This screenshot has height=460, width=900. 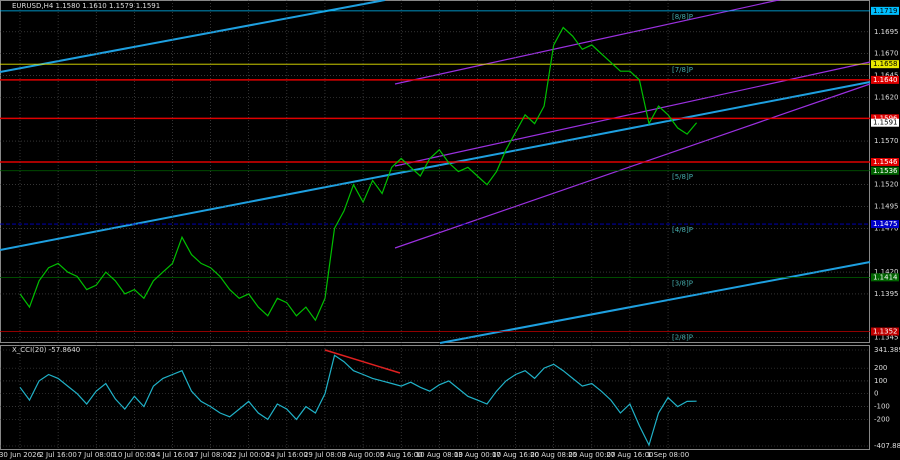 What do you see at coordinates (629, 455) in the screenshot?
I see `x-tick-label: 27 Aug 16:00` at bounding box center [629, 455].